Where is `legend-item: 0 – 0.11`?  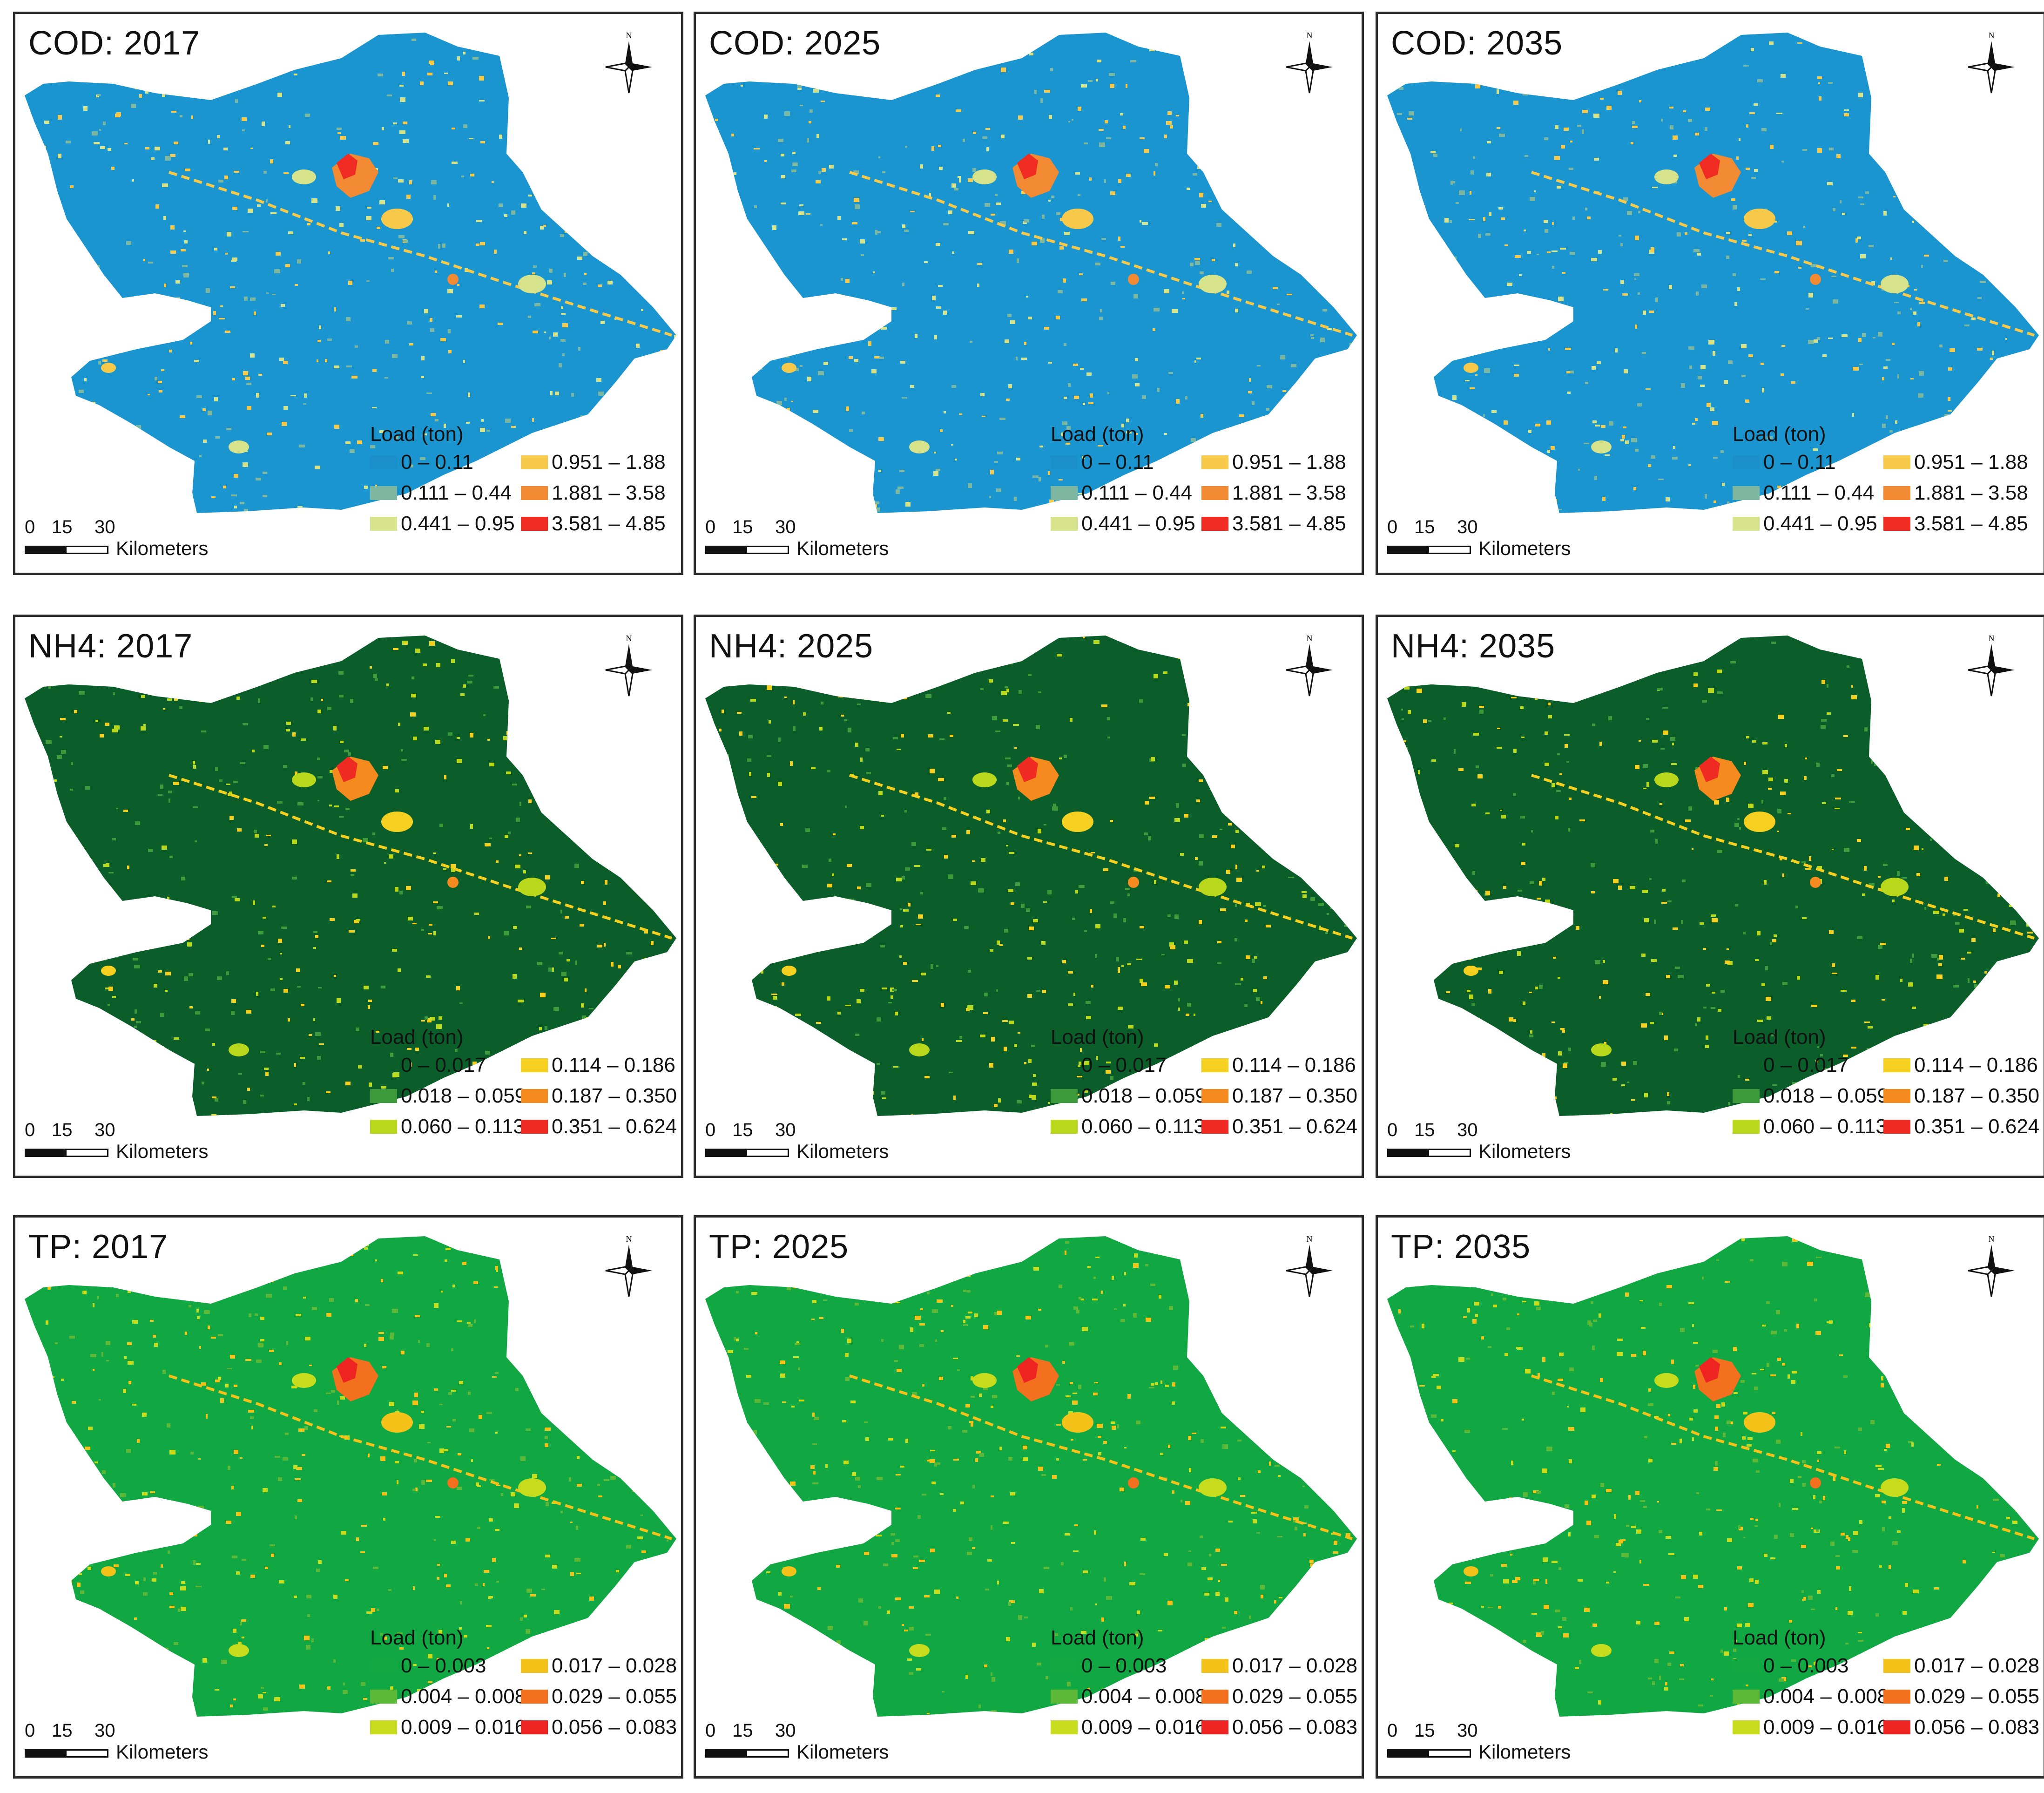
legend-item: 0 – 0.11 is located at coordinates (1807, 462).